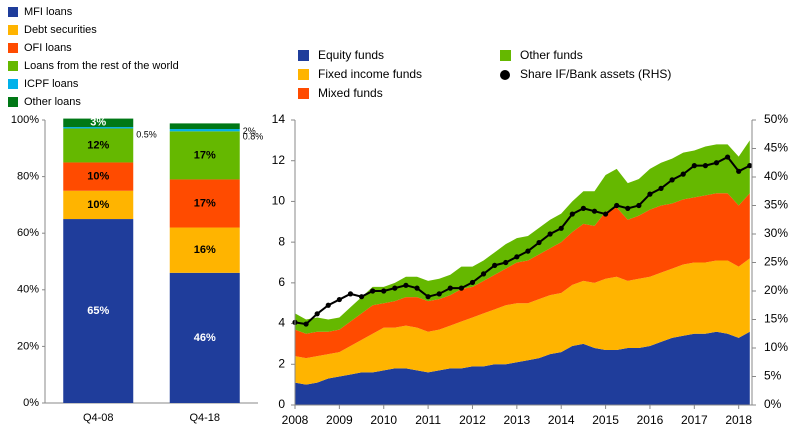 The width and height of the screenshot is (795, 428). What do you see at coordinates (249, 131) in the screenshot?
I see `data-label: 2%` at bounding box center [249, 131].